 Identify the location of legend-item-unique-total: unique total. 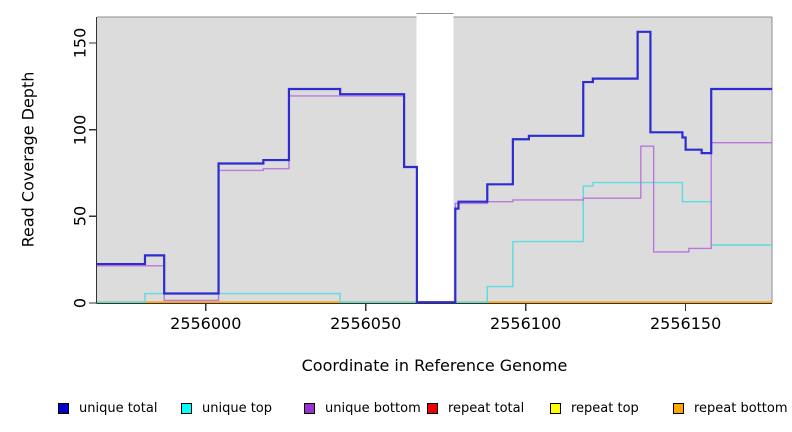
(107, 408).